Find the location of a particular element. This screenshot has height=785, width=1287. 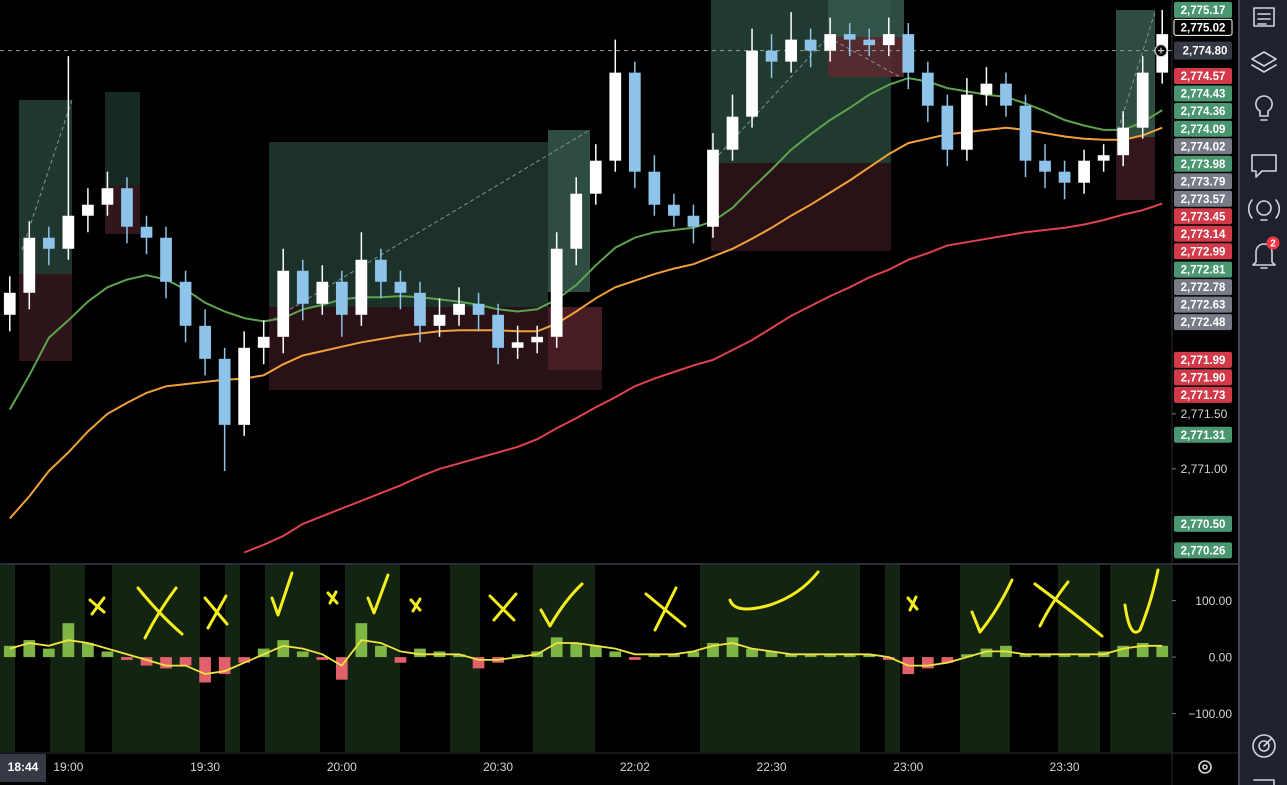

streams-icon is located at coordinates (1264, 210).